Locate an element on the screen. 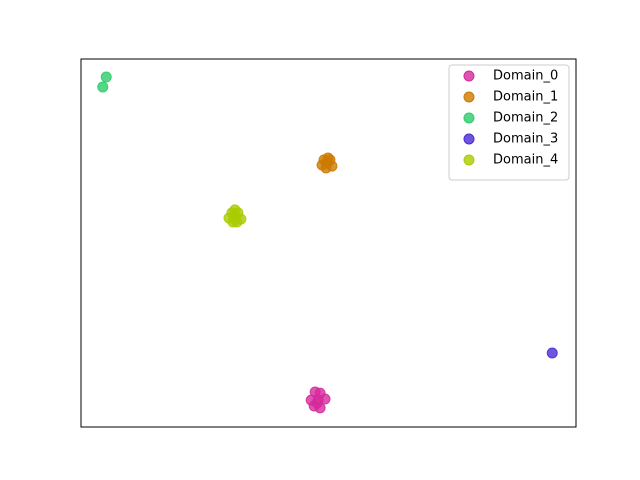 The width and height of the screenshot is (640, 480). legend-label: Domain_2 is located at coordinates (525, 118).